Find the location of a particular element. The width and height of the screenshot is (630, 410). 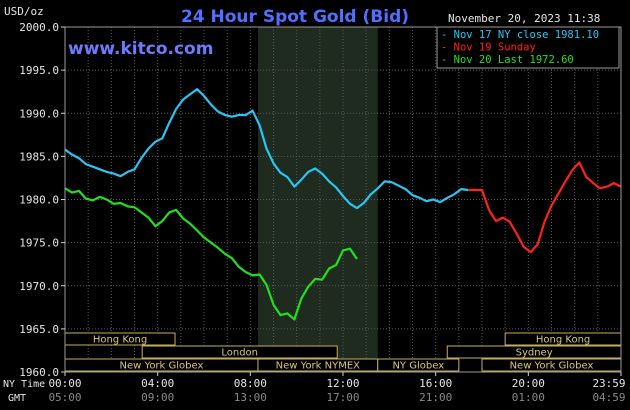

session-label: London is located at coordinates (239, 353).